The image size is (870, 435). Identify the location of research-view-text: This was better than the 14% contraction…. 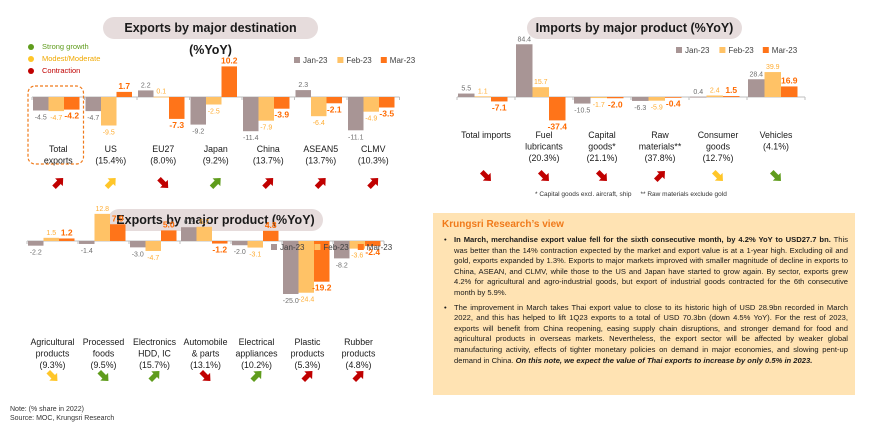
(651, 266).